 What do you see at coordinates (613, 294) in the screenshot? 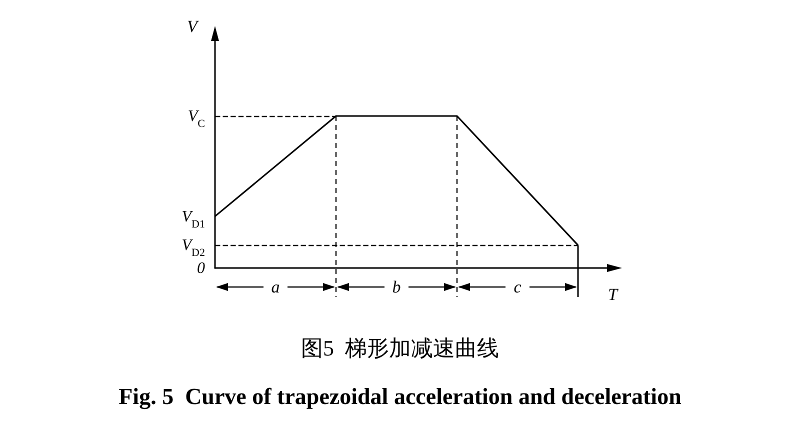
I see `x-axis-title: T` at bounding box center [613, 294].